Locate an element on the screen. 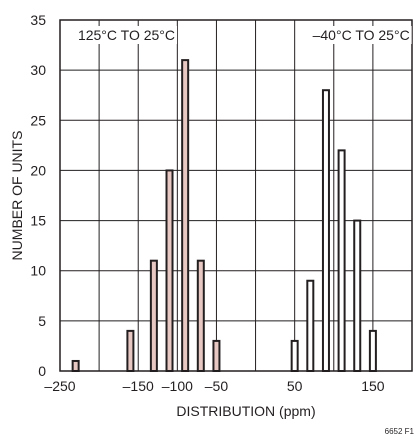  x-axis-label: DISTRIBUTION (ppm) is located at coordinates (245, 411).